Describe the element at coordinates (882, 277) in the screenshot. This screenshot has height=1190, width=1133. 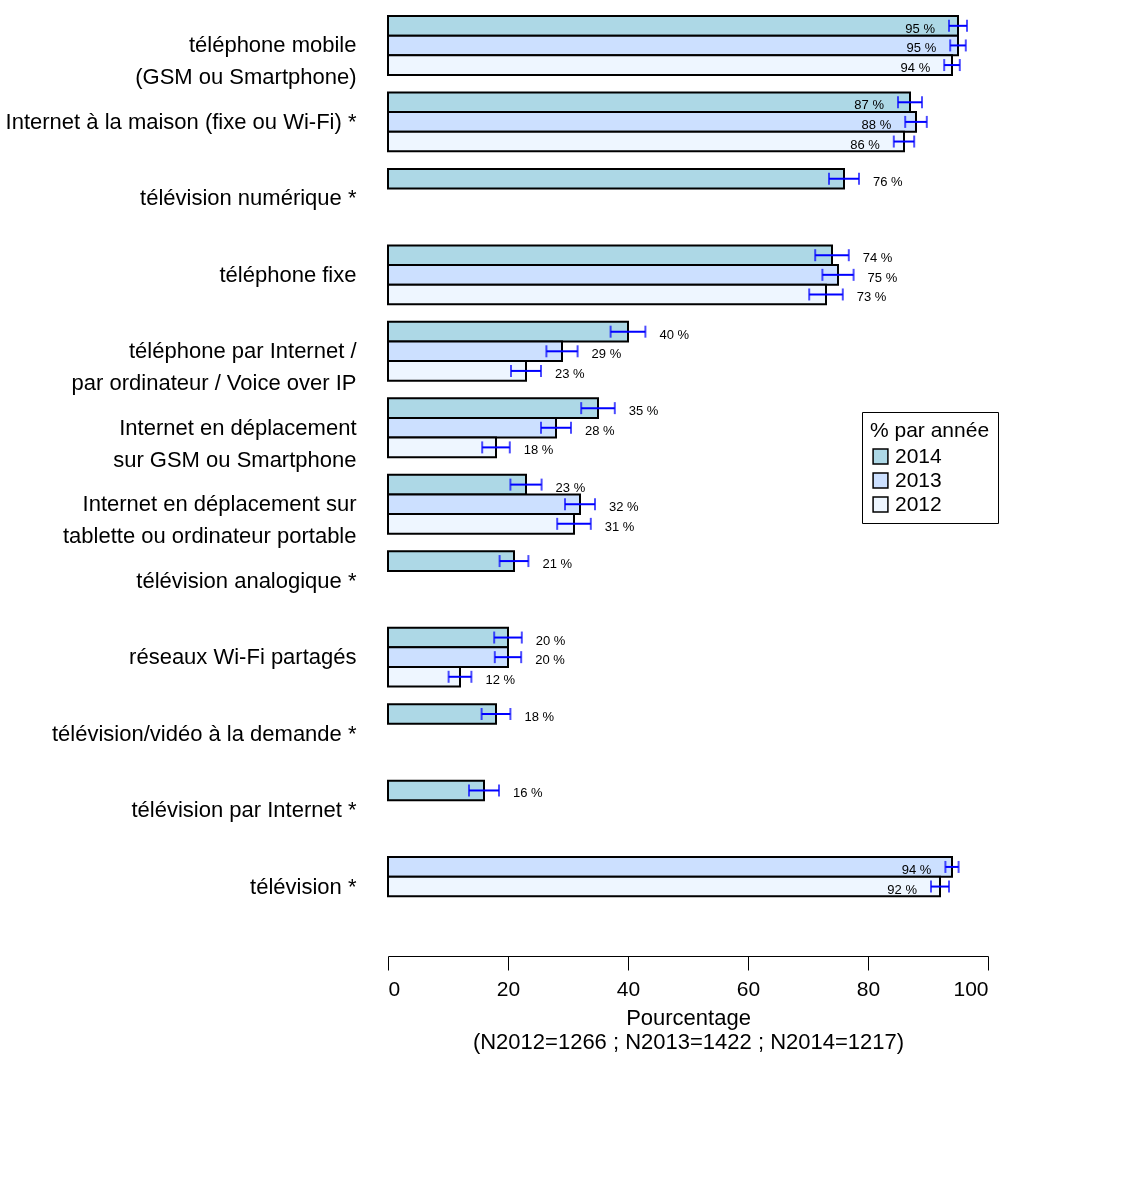
I see `data-label: 75 %` at that location.